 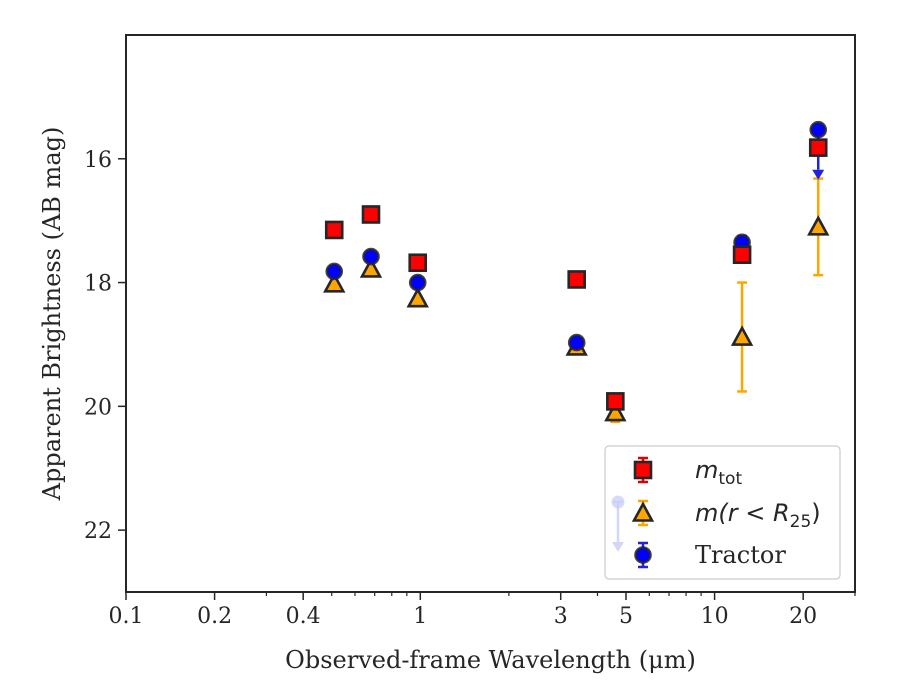 I want to click on x-tick-label: 0.1, so click(x=126, y=616).